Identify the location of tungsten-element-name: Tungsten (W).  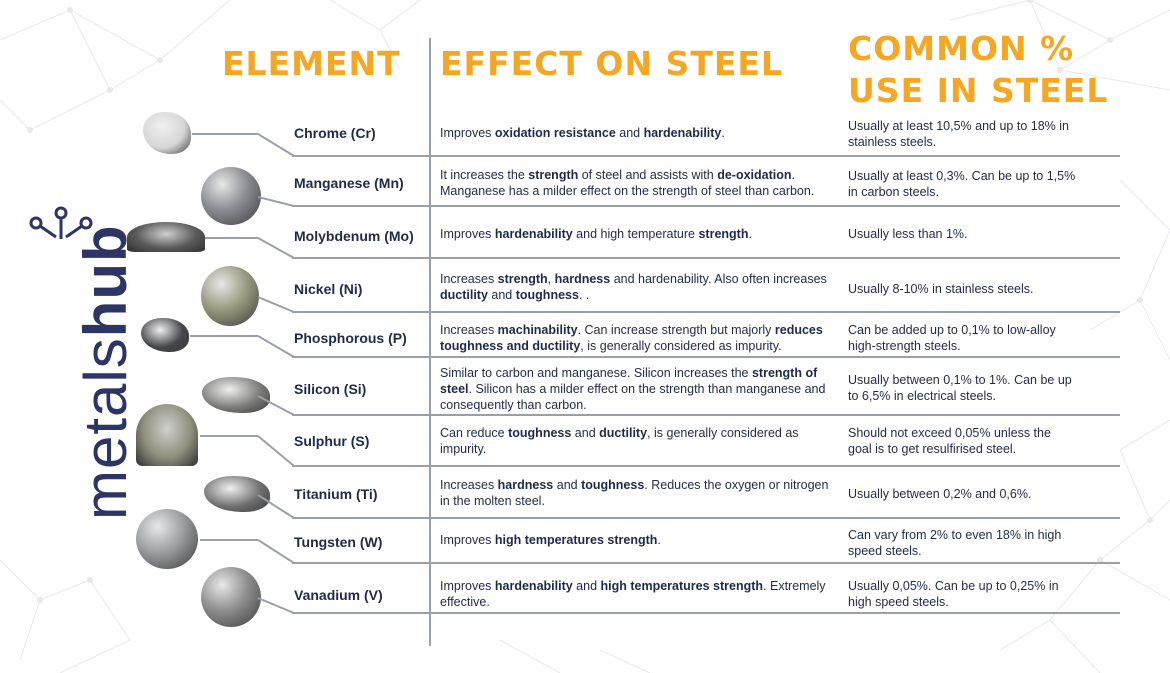
(338, 542).